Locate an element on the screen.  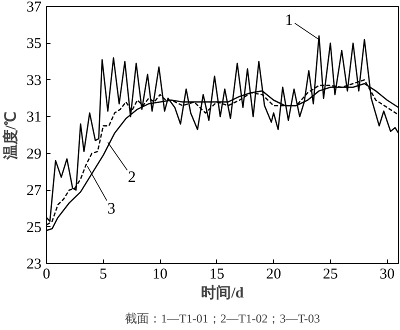
x-tick-label: 25 is located at coordinates (330, 274).